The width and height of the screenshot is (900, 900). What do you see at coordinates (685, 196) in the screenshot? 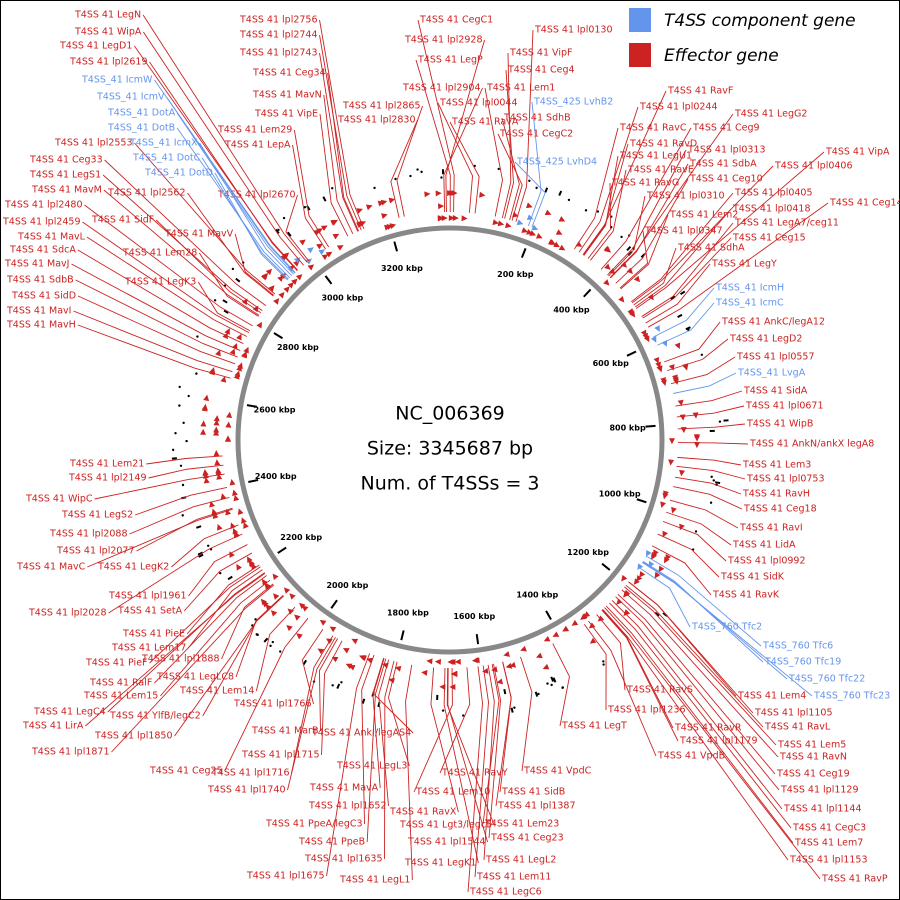
I see `gene-label: T4SS 41 lpl0310` at bounding box center [685, 196].